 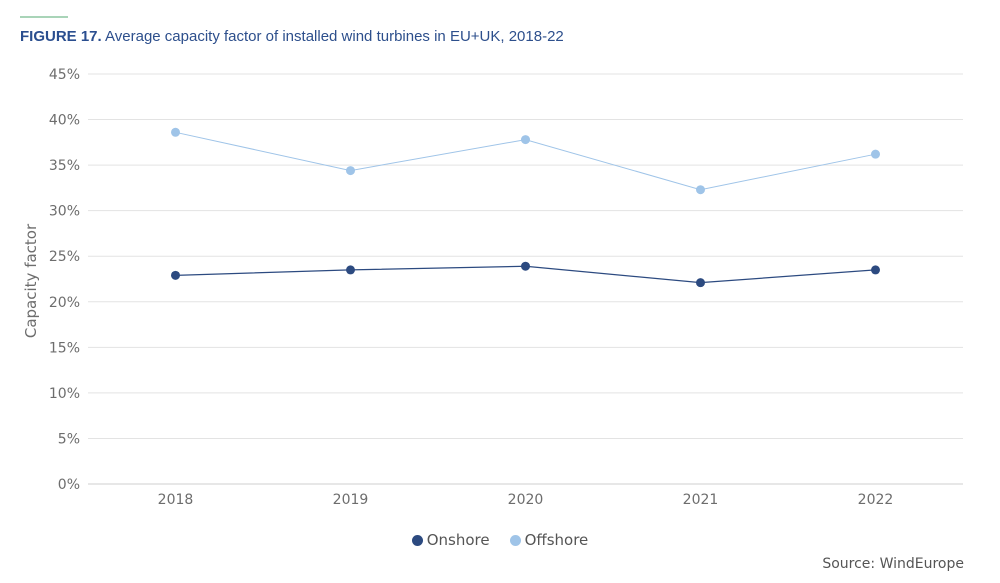 What do you see at coordinates (64, 394) in the screenshot?
I see `y-tick-label: 10%` at bounding box center [64, 394].